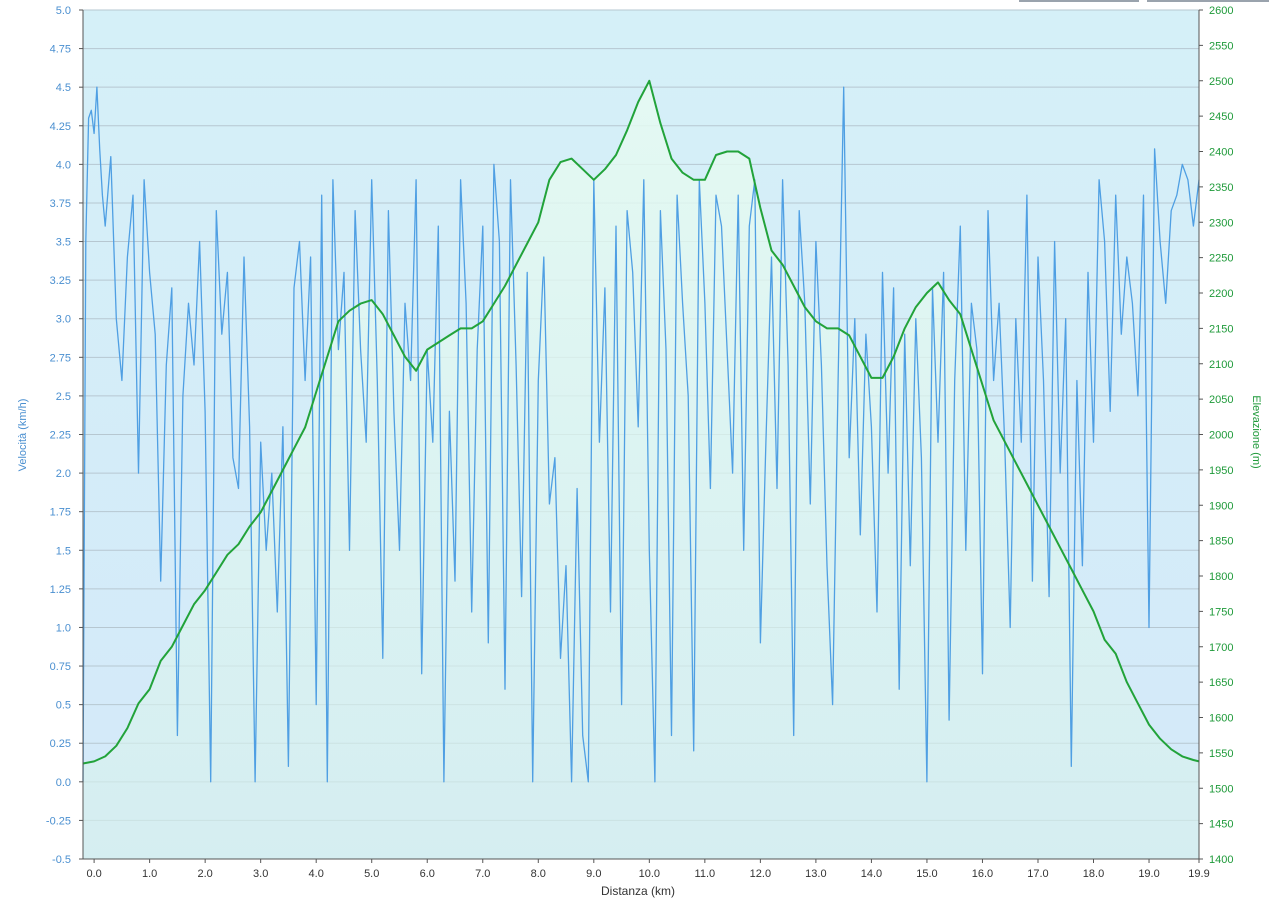  What do you see at coordinates (63, 320) in the screenshot?
I see `y-left-tick-label: 3.0` at bounding box center [63, 320].